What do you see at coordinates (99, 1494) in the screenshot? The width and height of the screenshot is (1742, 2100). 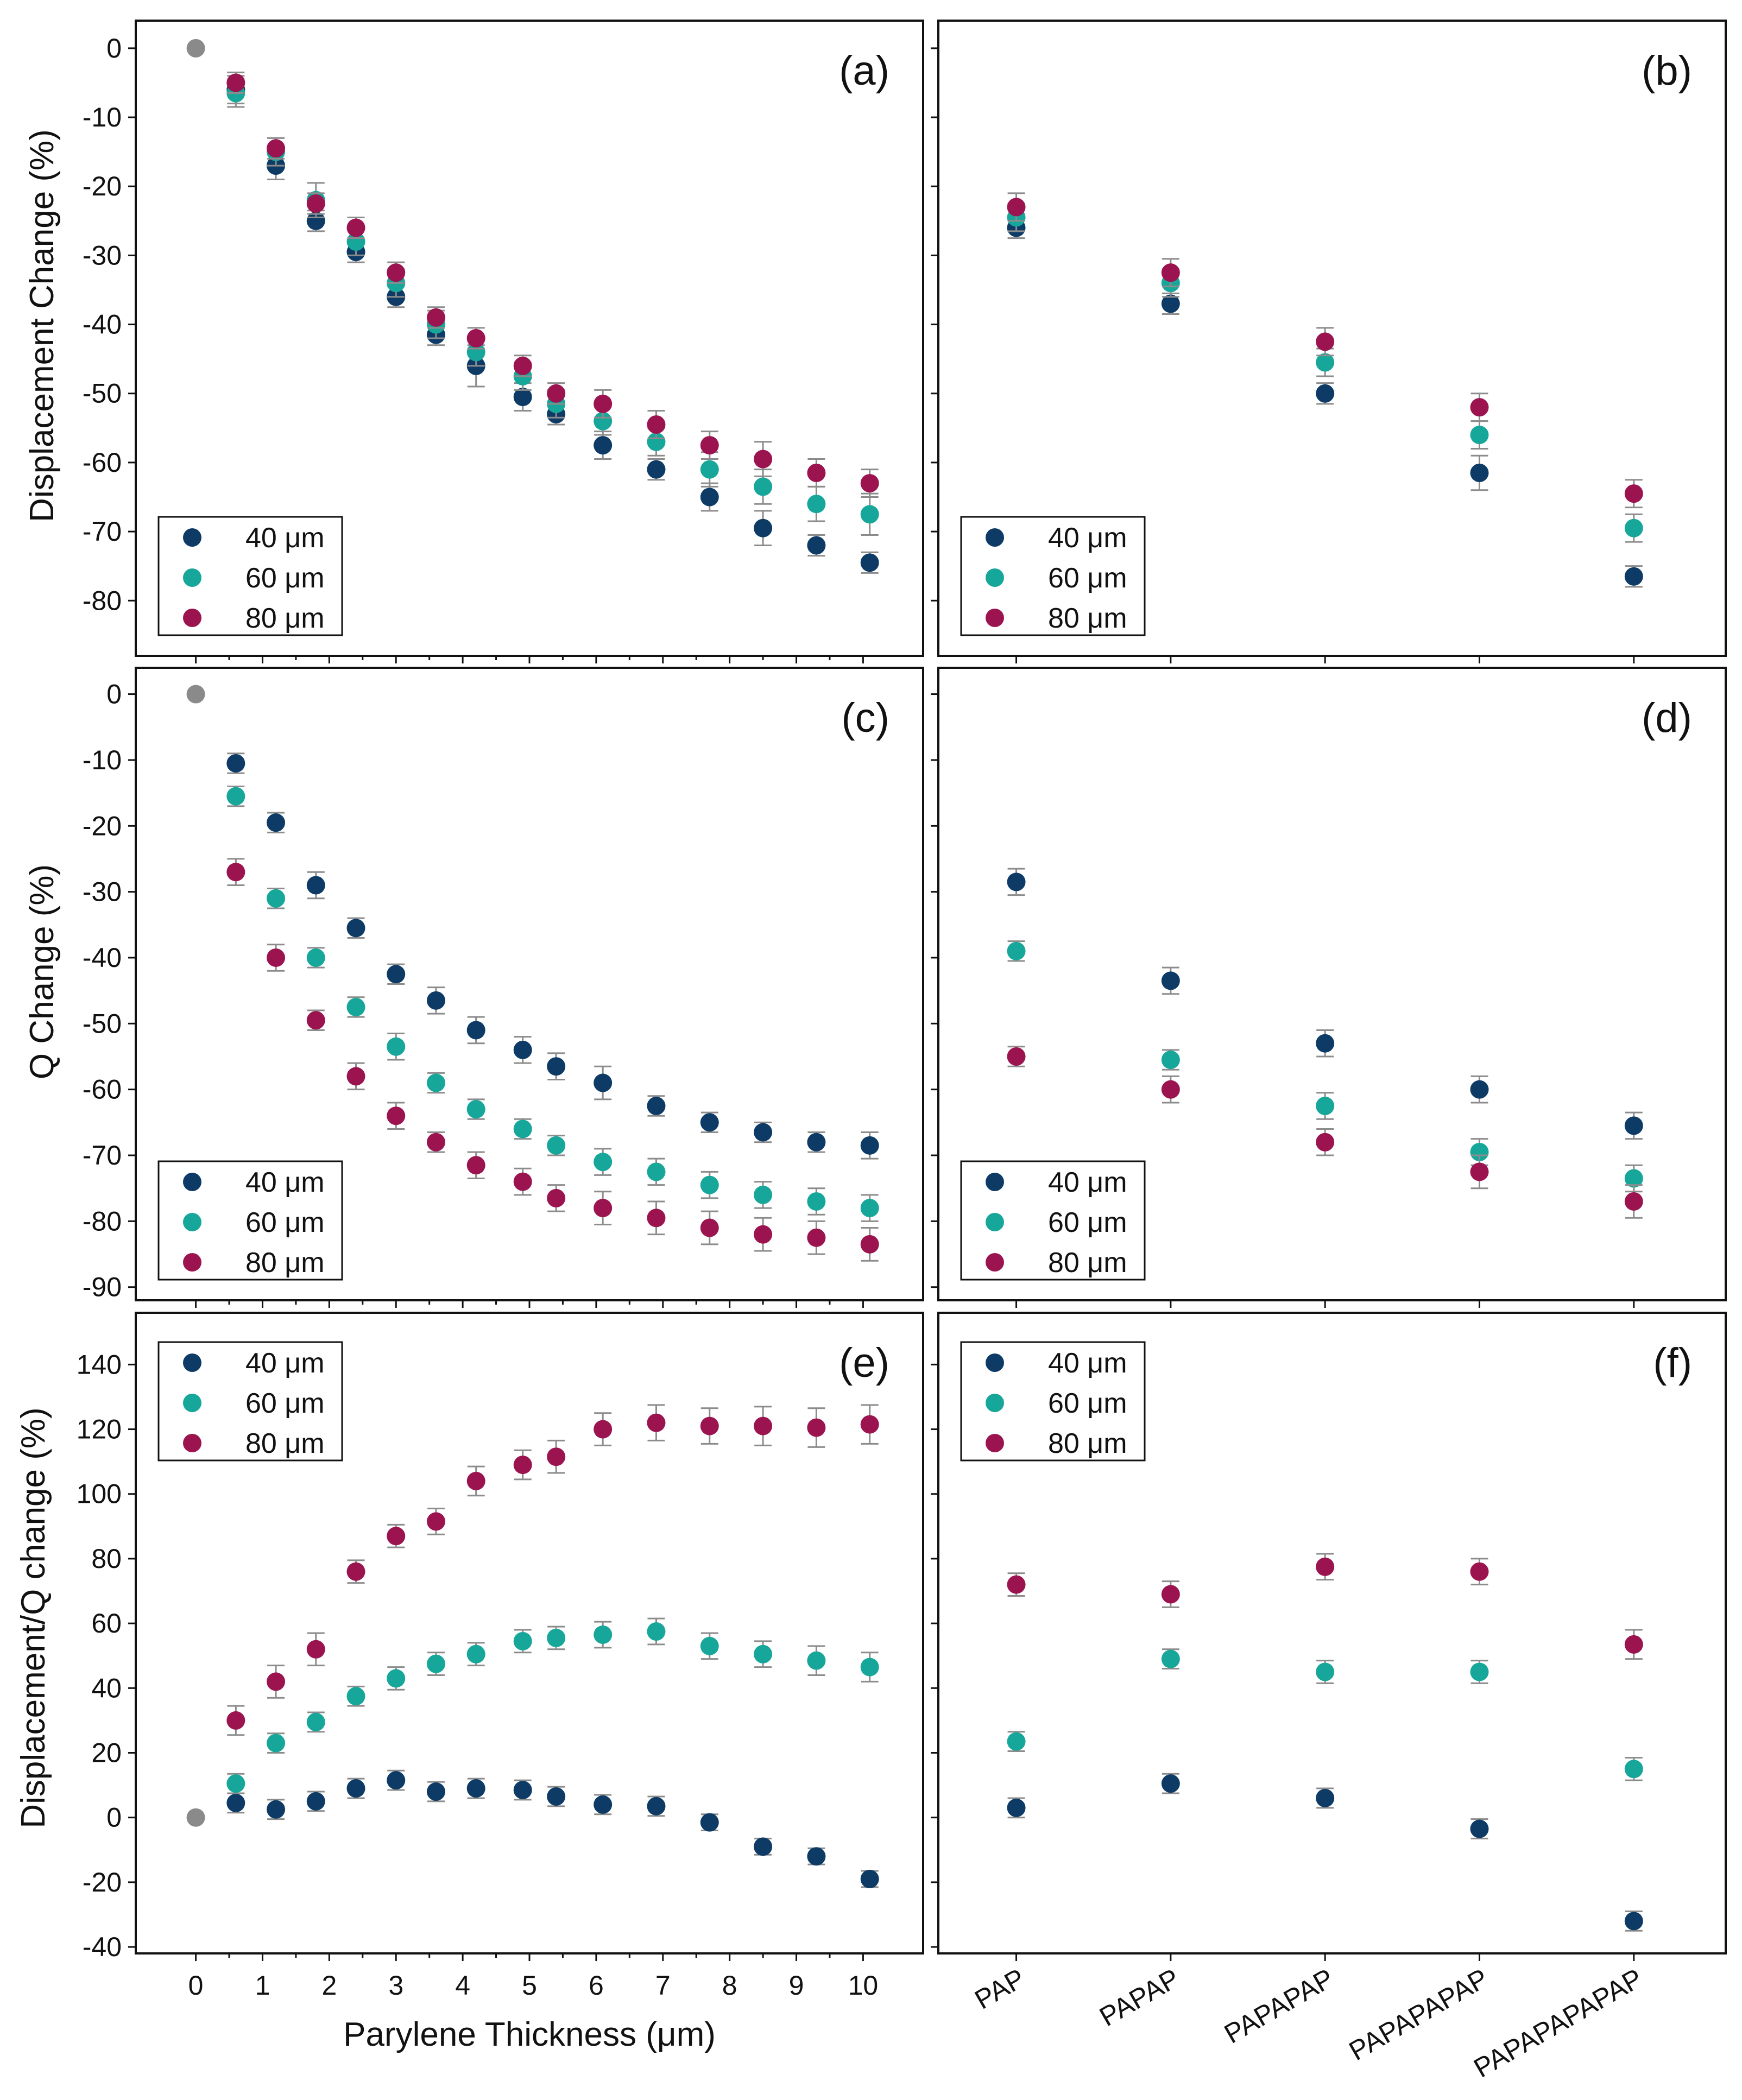 I see `y-tick-label-e: 100` at bounding box center [99, 1494].